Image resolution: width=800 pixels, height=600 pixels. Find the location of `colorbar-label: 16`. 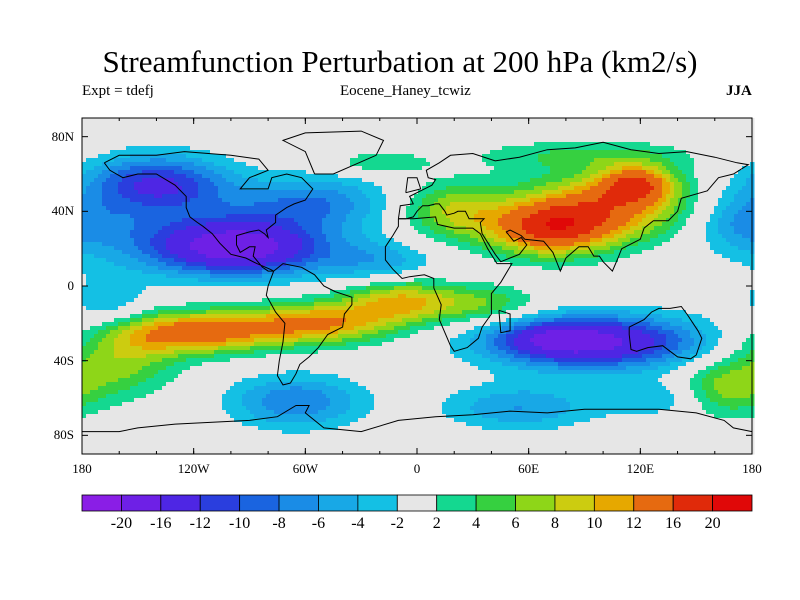

colorbar-label: 16 is located at coordinates (673, 523).